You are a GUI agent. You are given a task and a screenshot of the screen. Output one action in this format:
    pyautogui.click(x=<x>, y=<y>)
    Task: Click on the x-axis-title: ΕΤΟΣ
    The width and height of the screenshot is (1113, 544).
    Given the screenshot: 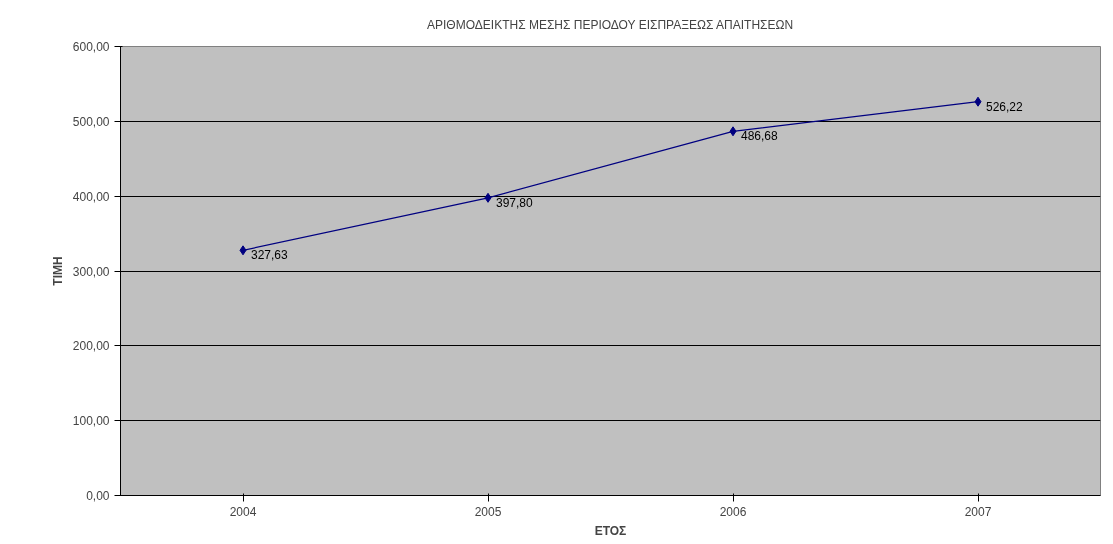 What is the action you would take?
    pyautogui.click(x=610, y=530)
    